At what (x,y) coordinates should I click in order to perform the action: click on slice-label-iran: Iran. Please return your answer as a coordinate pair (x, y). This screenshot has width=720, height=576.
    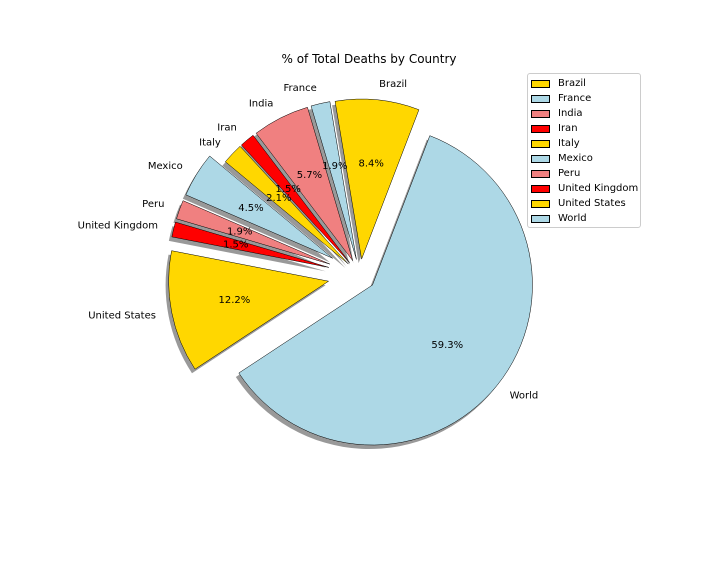
    Looking at the image, I should click on (227, 128).